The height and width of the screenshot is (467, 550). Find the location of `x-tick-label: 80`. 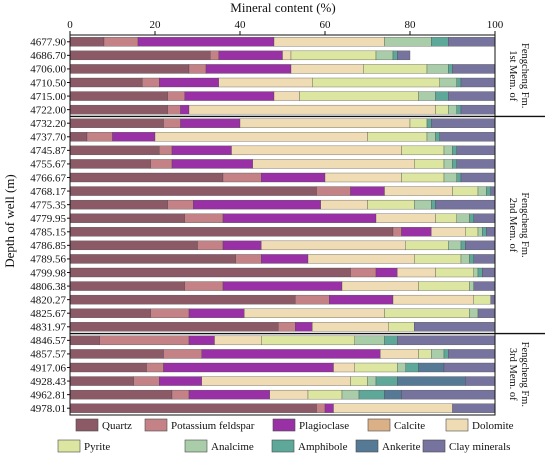

x-tick-label: 80 is located at coordinates (411, 25).